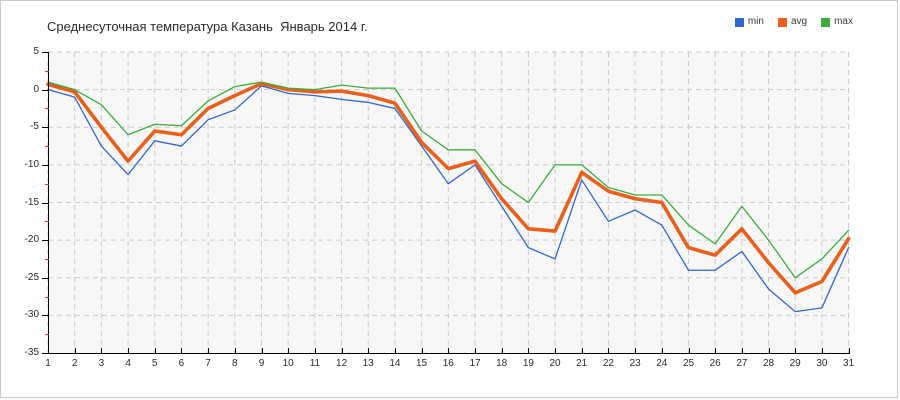 The height and width of the screenshot is (400, 900). I want to click on x-axis-label: 4, so click(128, 363).